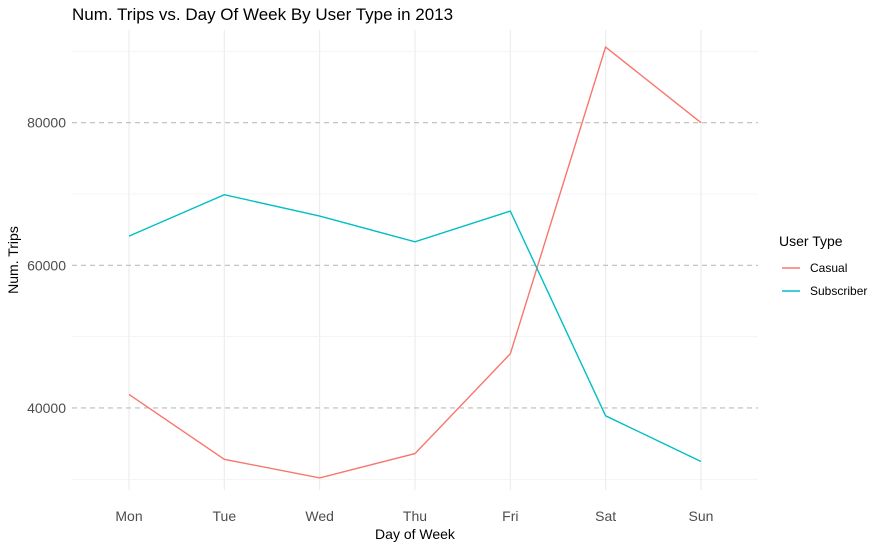 The width and height of the screenshot is (880, 550). Describe the element at coordinates (811, 241) in the screenshot. I see `legend-title: User Type` at that location.